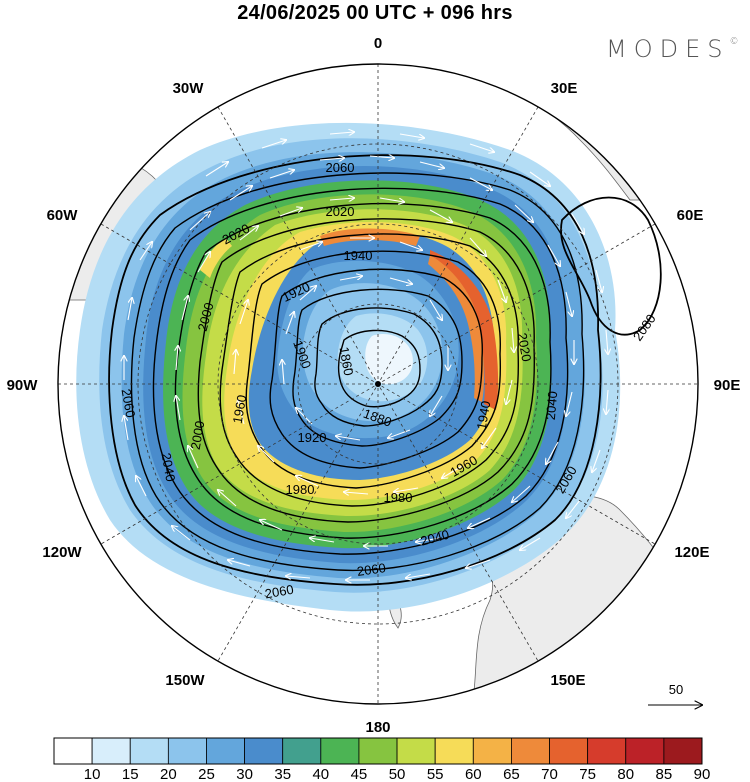 Image resolution: width=750 pixels, height=782 pixels. I want to click on pole-marker, so click(378, 384).